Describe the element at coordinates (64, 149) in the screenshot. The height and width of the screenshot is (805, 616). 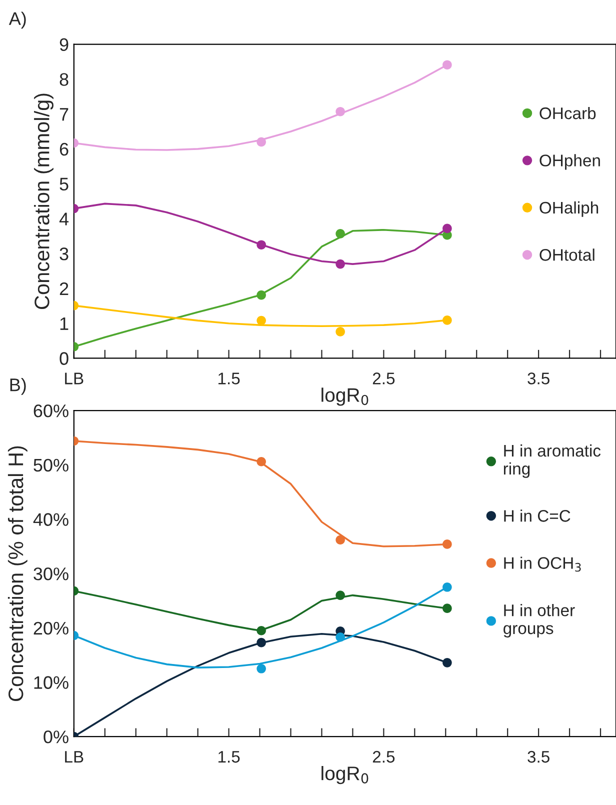
I see `y-tick-label: 6` at that location.